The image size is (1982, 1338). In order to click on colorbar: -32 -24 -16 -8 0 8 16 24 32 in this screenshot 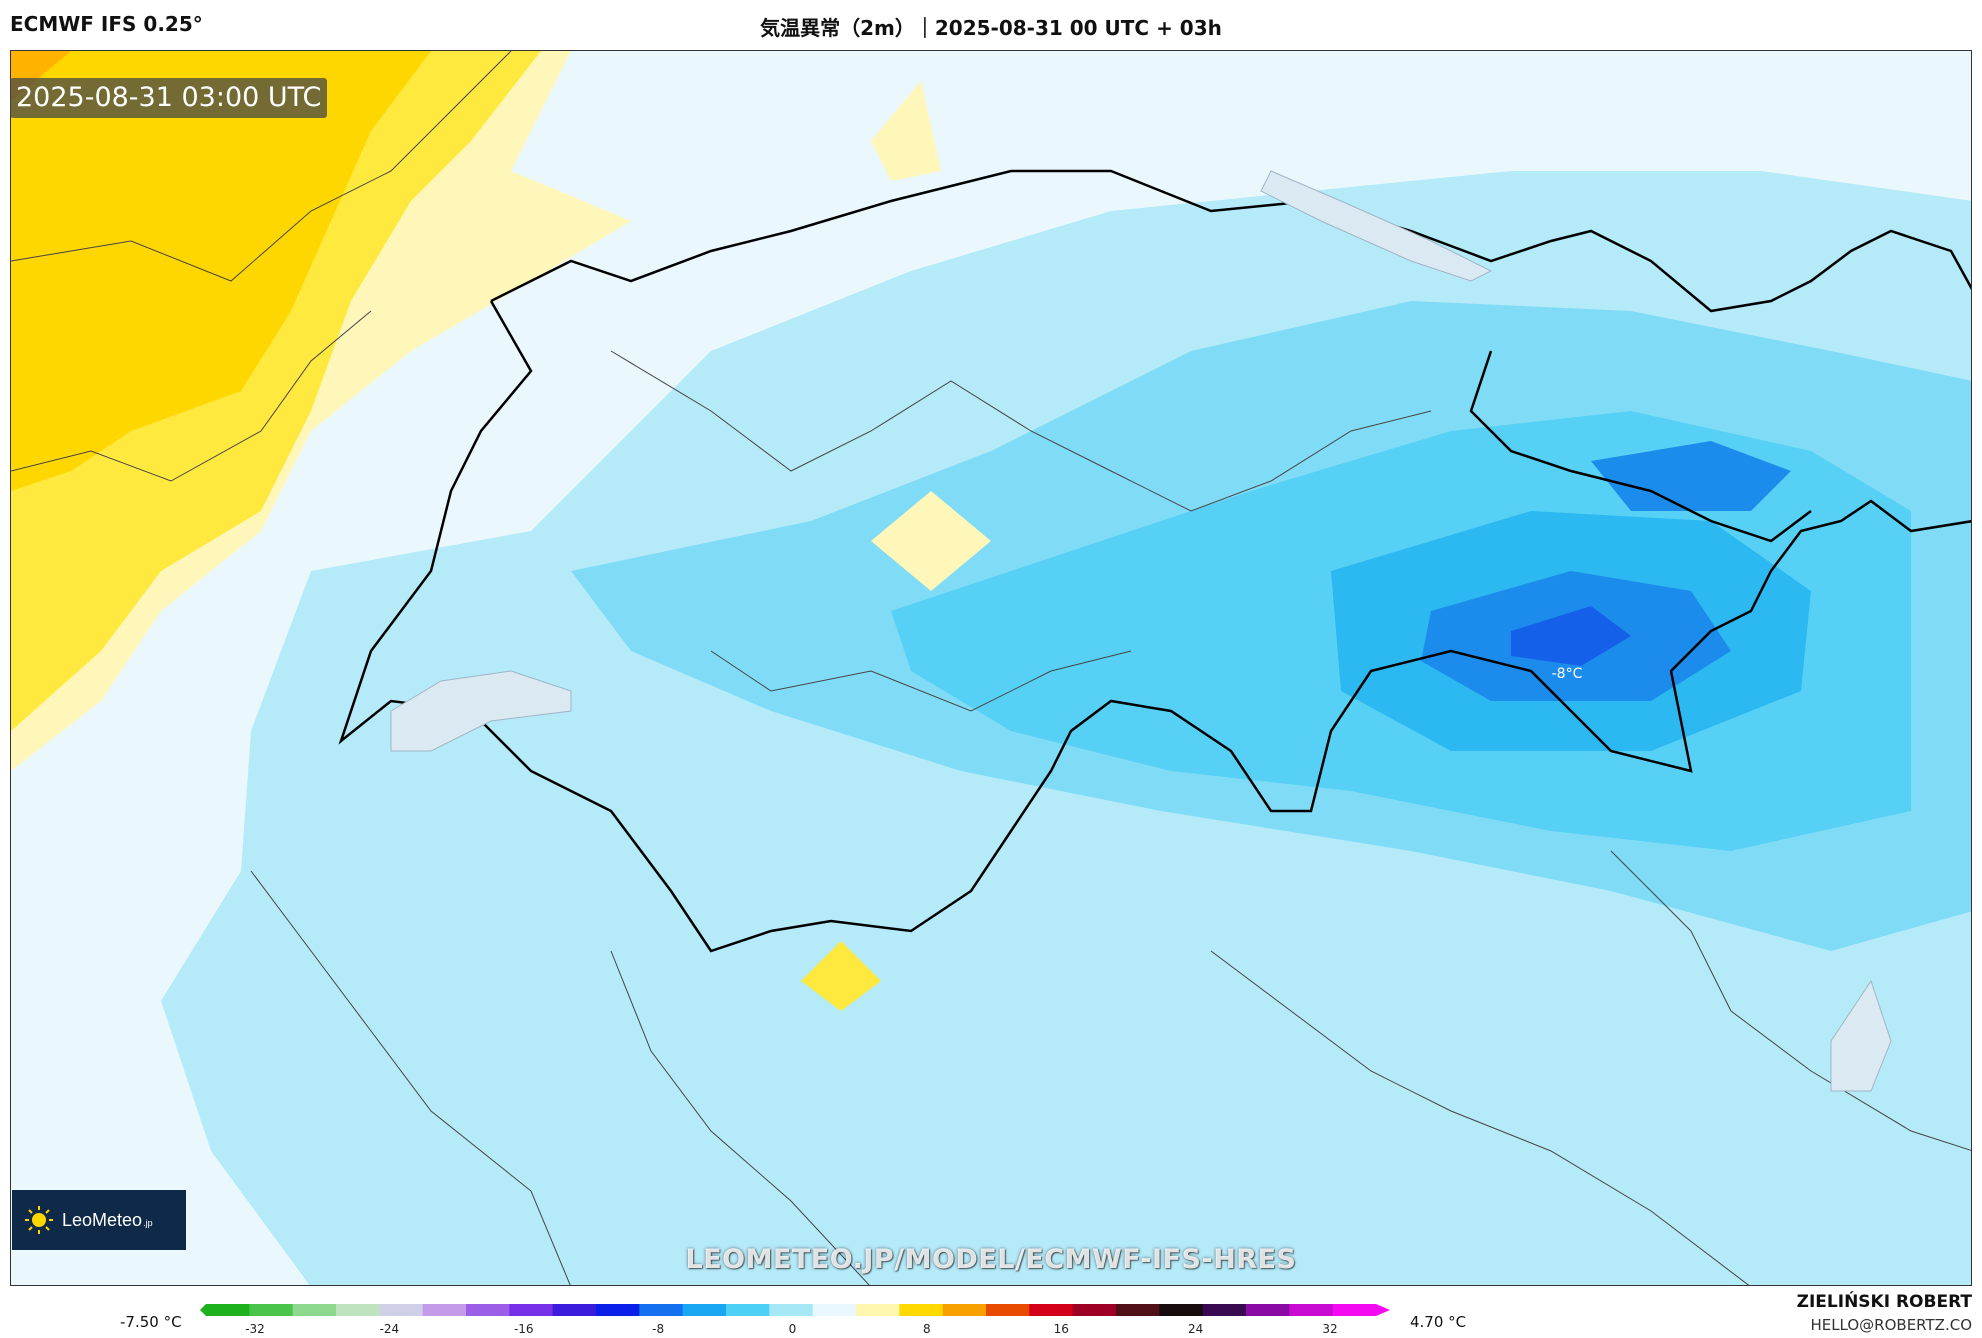, I will do `click(795, 1320)`.